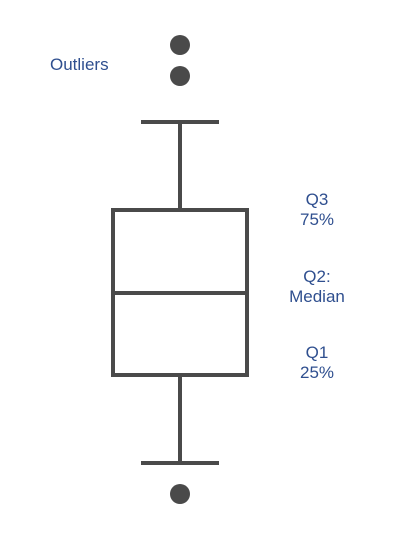 The width and height of the screenshot is (400, 551). What do you see at coordinates (317, 276) in the screenshot?
I see `q2-label-name: Q2:` at bounding box center [317, 276].